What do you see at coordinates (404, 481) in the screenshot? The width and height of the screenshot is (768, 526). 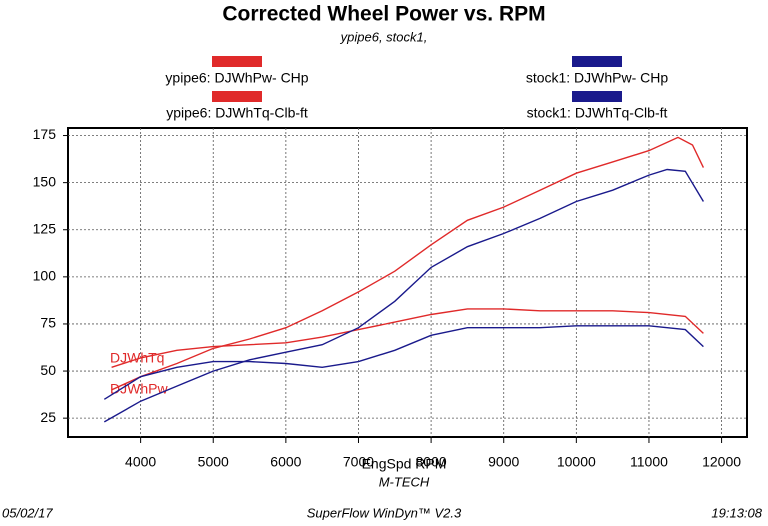 I see `x-axis-sublabel: M-TECH` at bounding box center [404, 481].